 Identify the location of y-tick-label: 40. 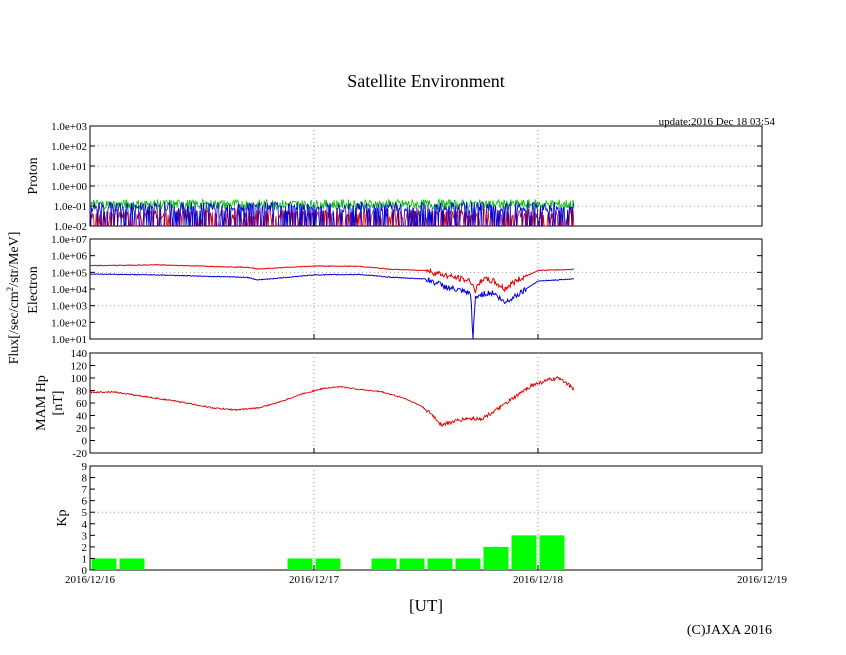
(82, 417).